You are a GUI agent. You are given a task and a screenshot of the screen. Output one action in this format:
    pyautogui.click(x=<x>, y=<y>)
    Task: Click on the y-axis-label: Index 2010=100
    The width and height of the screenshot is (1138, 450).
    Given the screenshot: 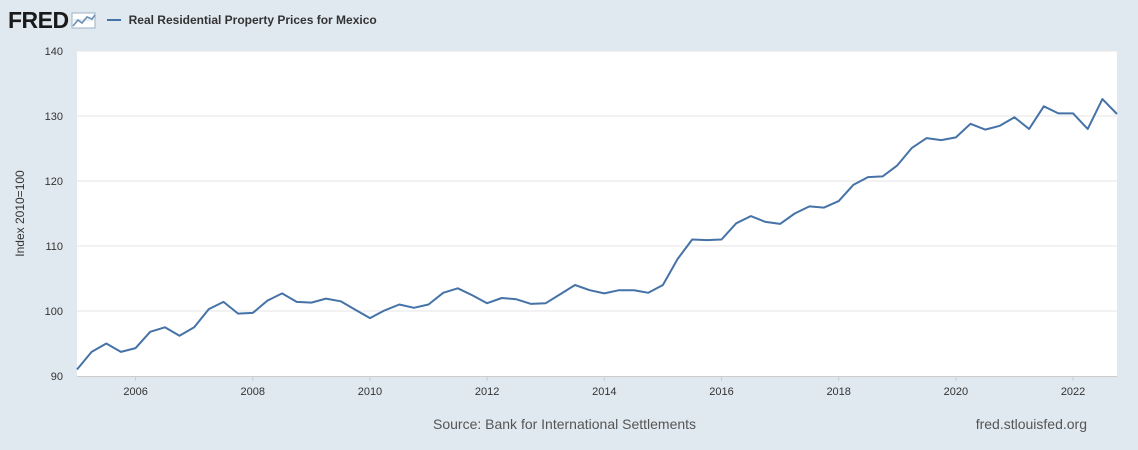 What is the action you would take?
    pyautogui.click(x=20, y=213)
    